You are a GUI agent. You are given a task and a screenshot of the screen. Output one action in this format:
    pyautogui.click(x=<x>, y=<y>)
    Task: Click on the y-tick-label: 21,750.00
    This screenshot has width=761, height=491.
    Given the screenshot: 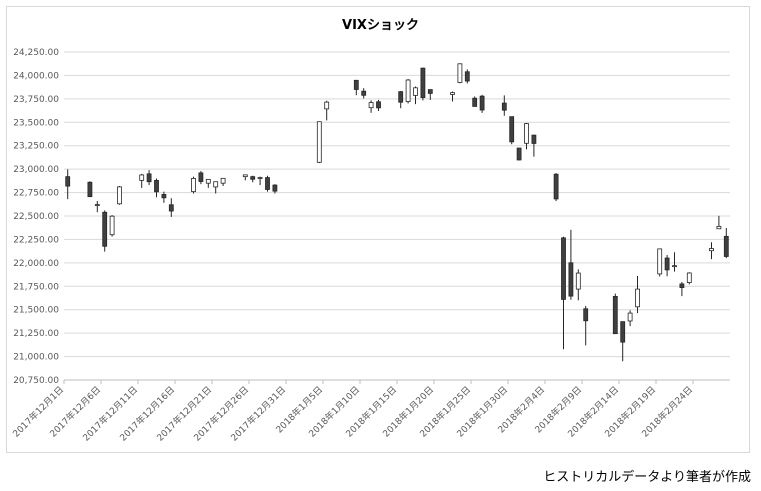 What is the action you would take?
    pyautogui.click(x=36, y=287)
    